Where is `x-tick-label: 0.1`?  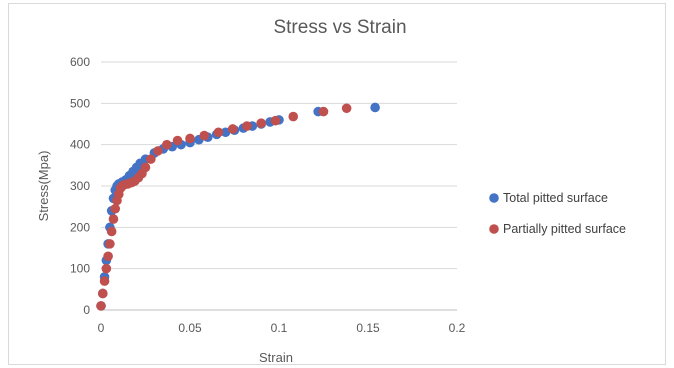
x-tick-label: 0.1 is located at coordinates (279, 328).